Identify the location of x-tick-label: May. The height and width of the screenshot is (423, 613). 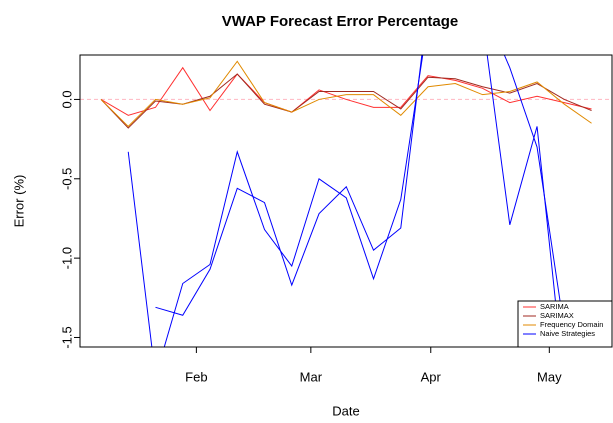
(549, 376).